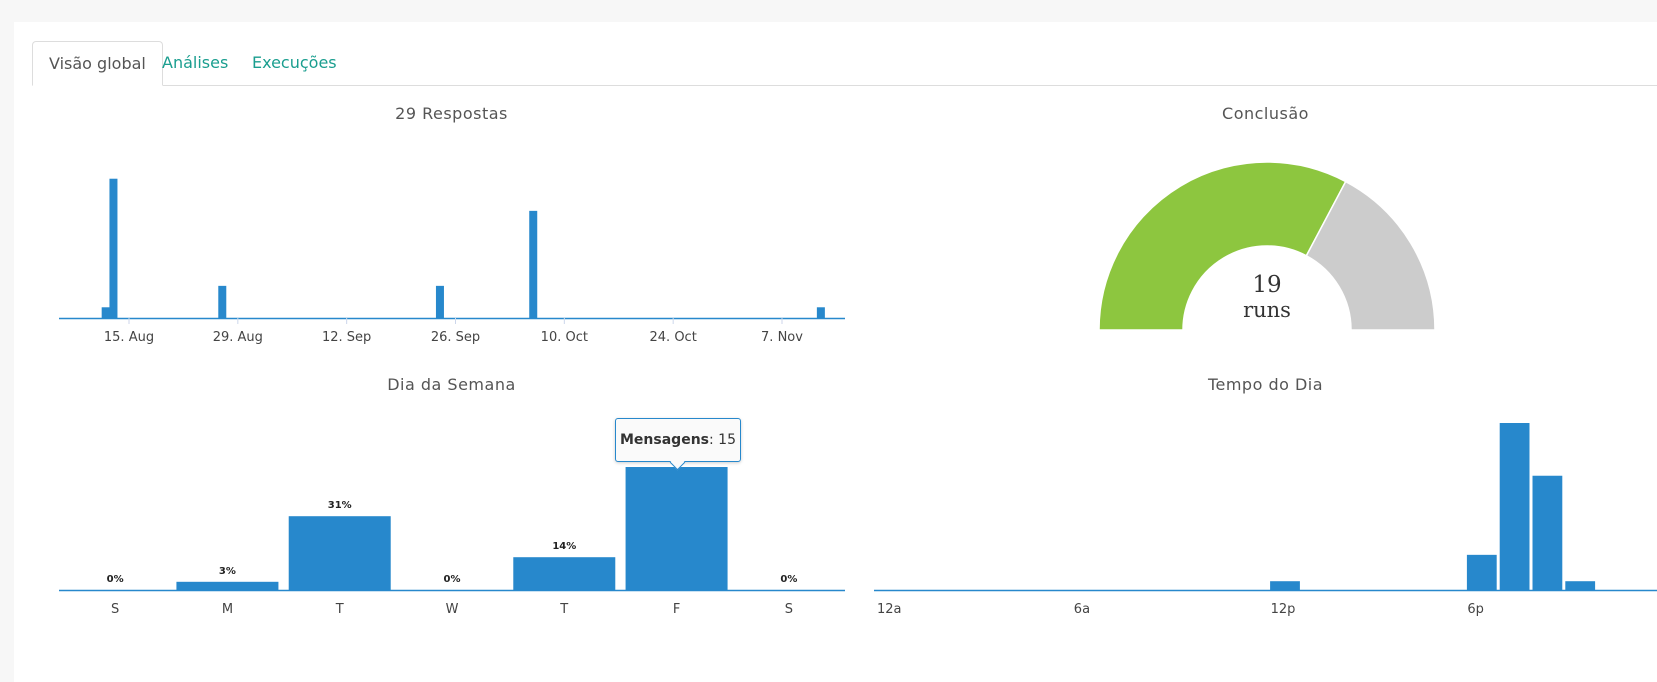 The height and width of the screenshot is (682, 1657). I want to click on tooltip-series: Mensagens, so click(664, 440).